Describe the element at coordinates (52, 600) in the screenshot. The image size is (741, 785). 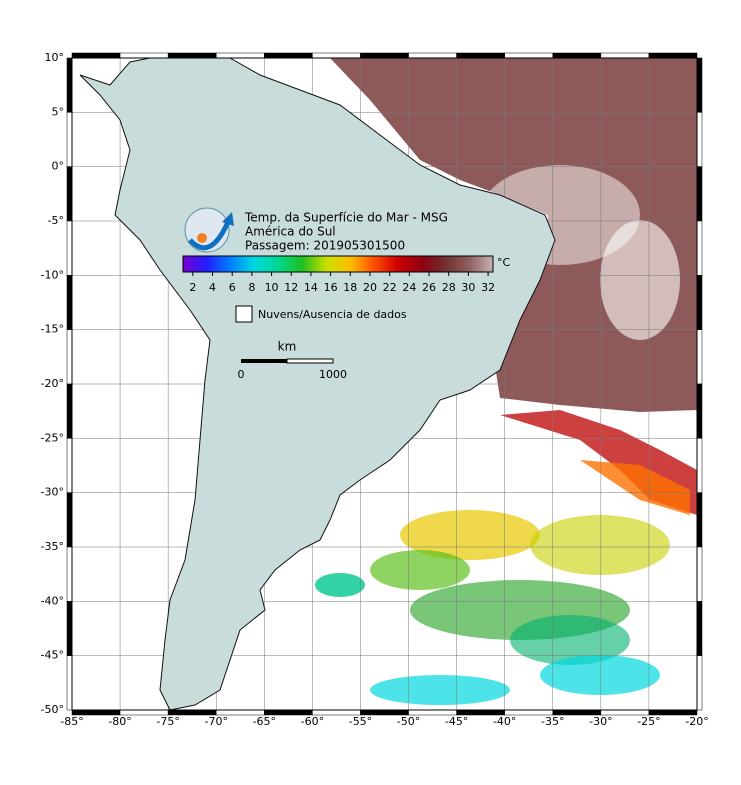
I see `y-tick-label: -40°` at that location.